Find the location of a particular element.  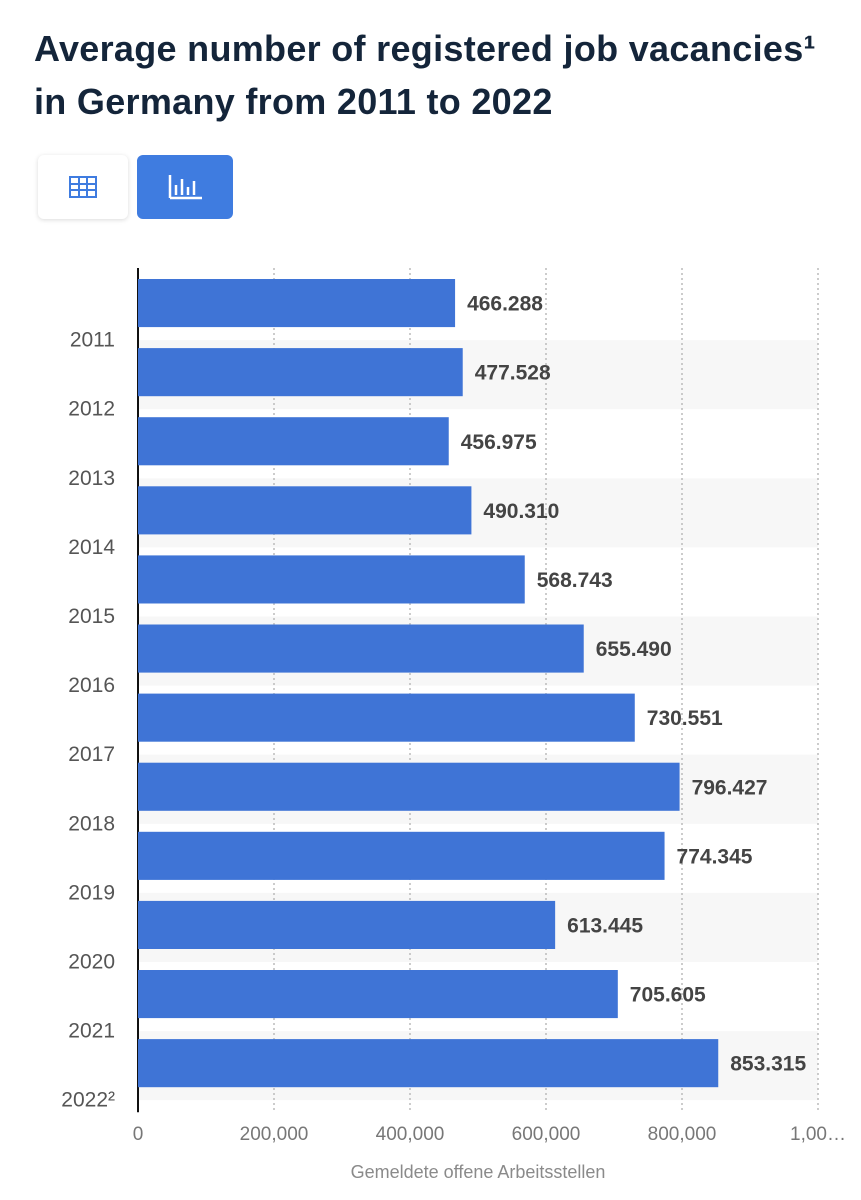

chart-icon is located at coordinates (185, 187).